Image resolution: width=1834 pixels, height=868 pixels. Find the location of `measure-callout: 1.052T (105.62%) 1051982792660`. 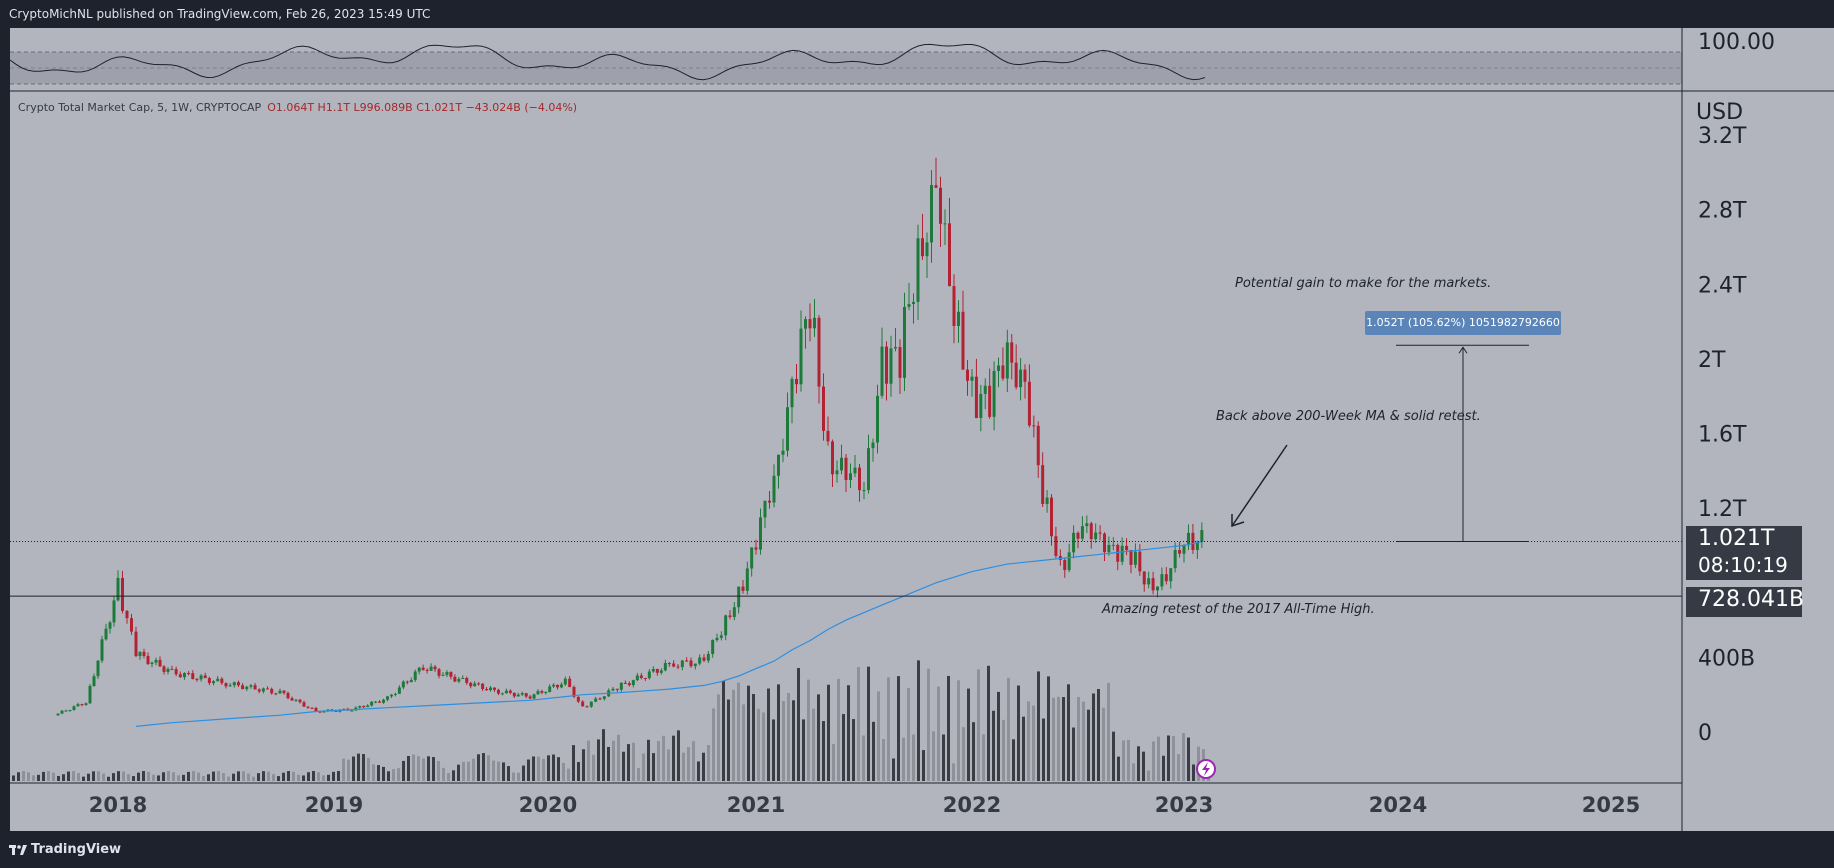

measure-callout: 1.052T (105.62%) 1051982792660 is located at coordinates (1463, 323).